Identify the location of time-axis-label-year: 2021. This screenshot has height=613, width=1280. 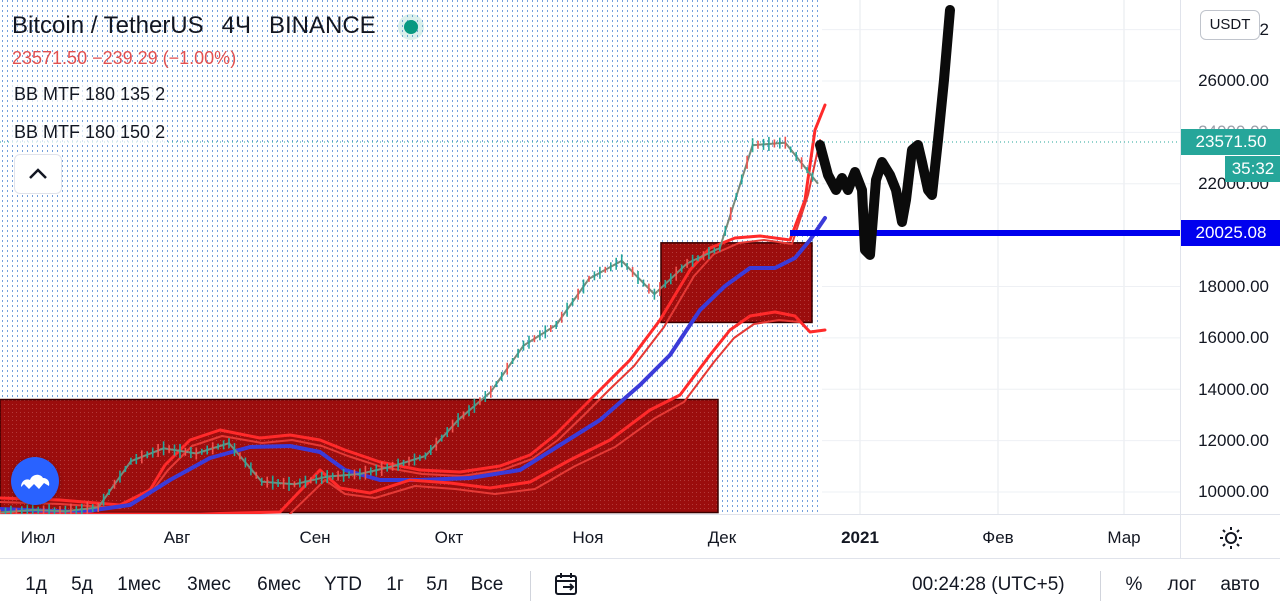
(860, 537).